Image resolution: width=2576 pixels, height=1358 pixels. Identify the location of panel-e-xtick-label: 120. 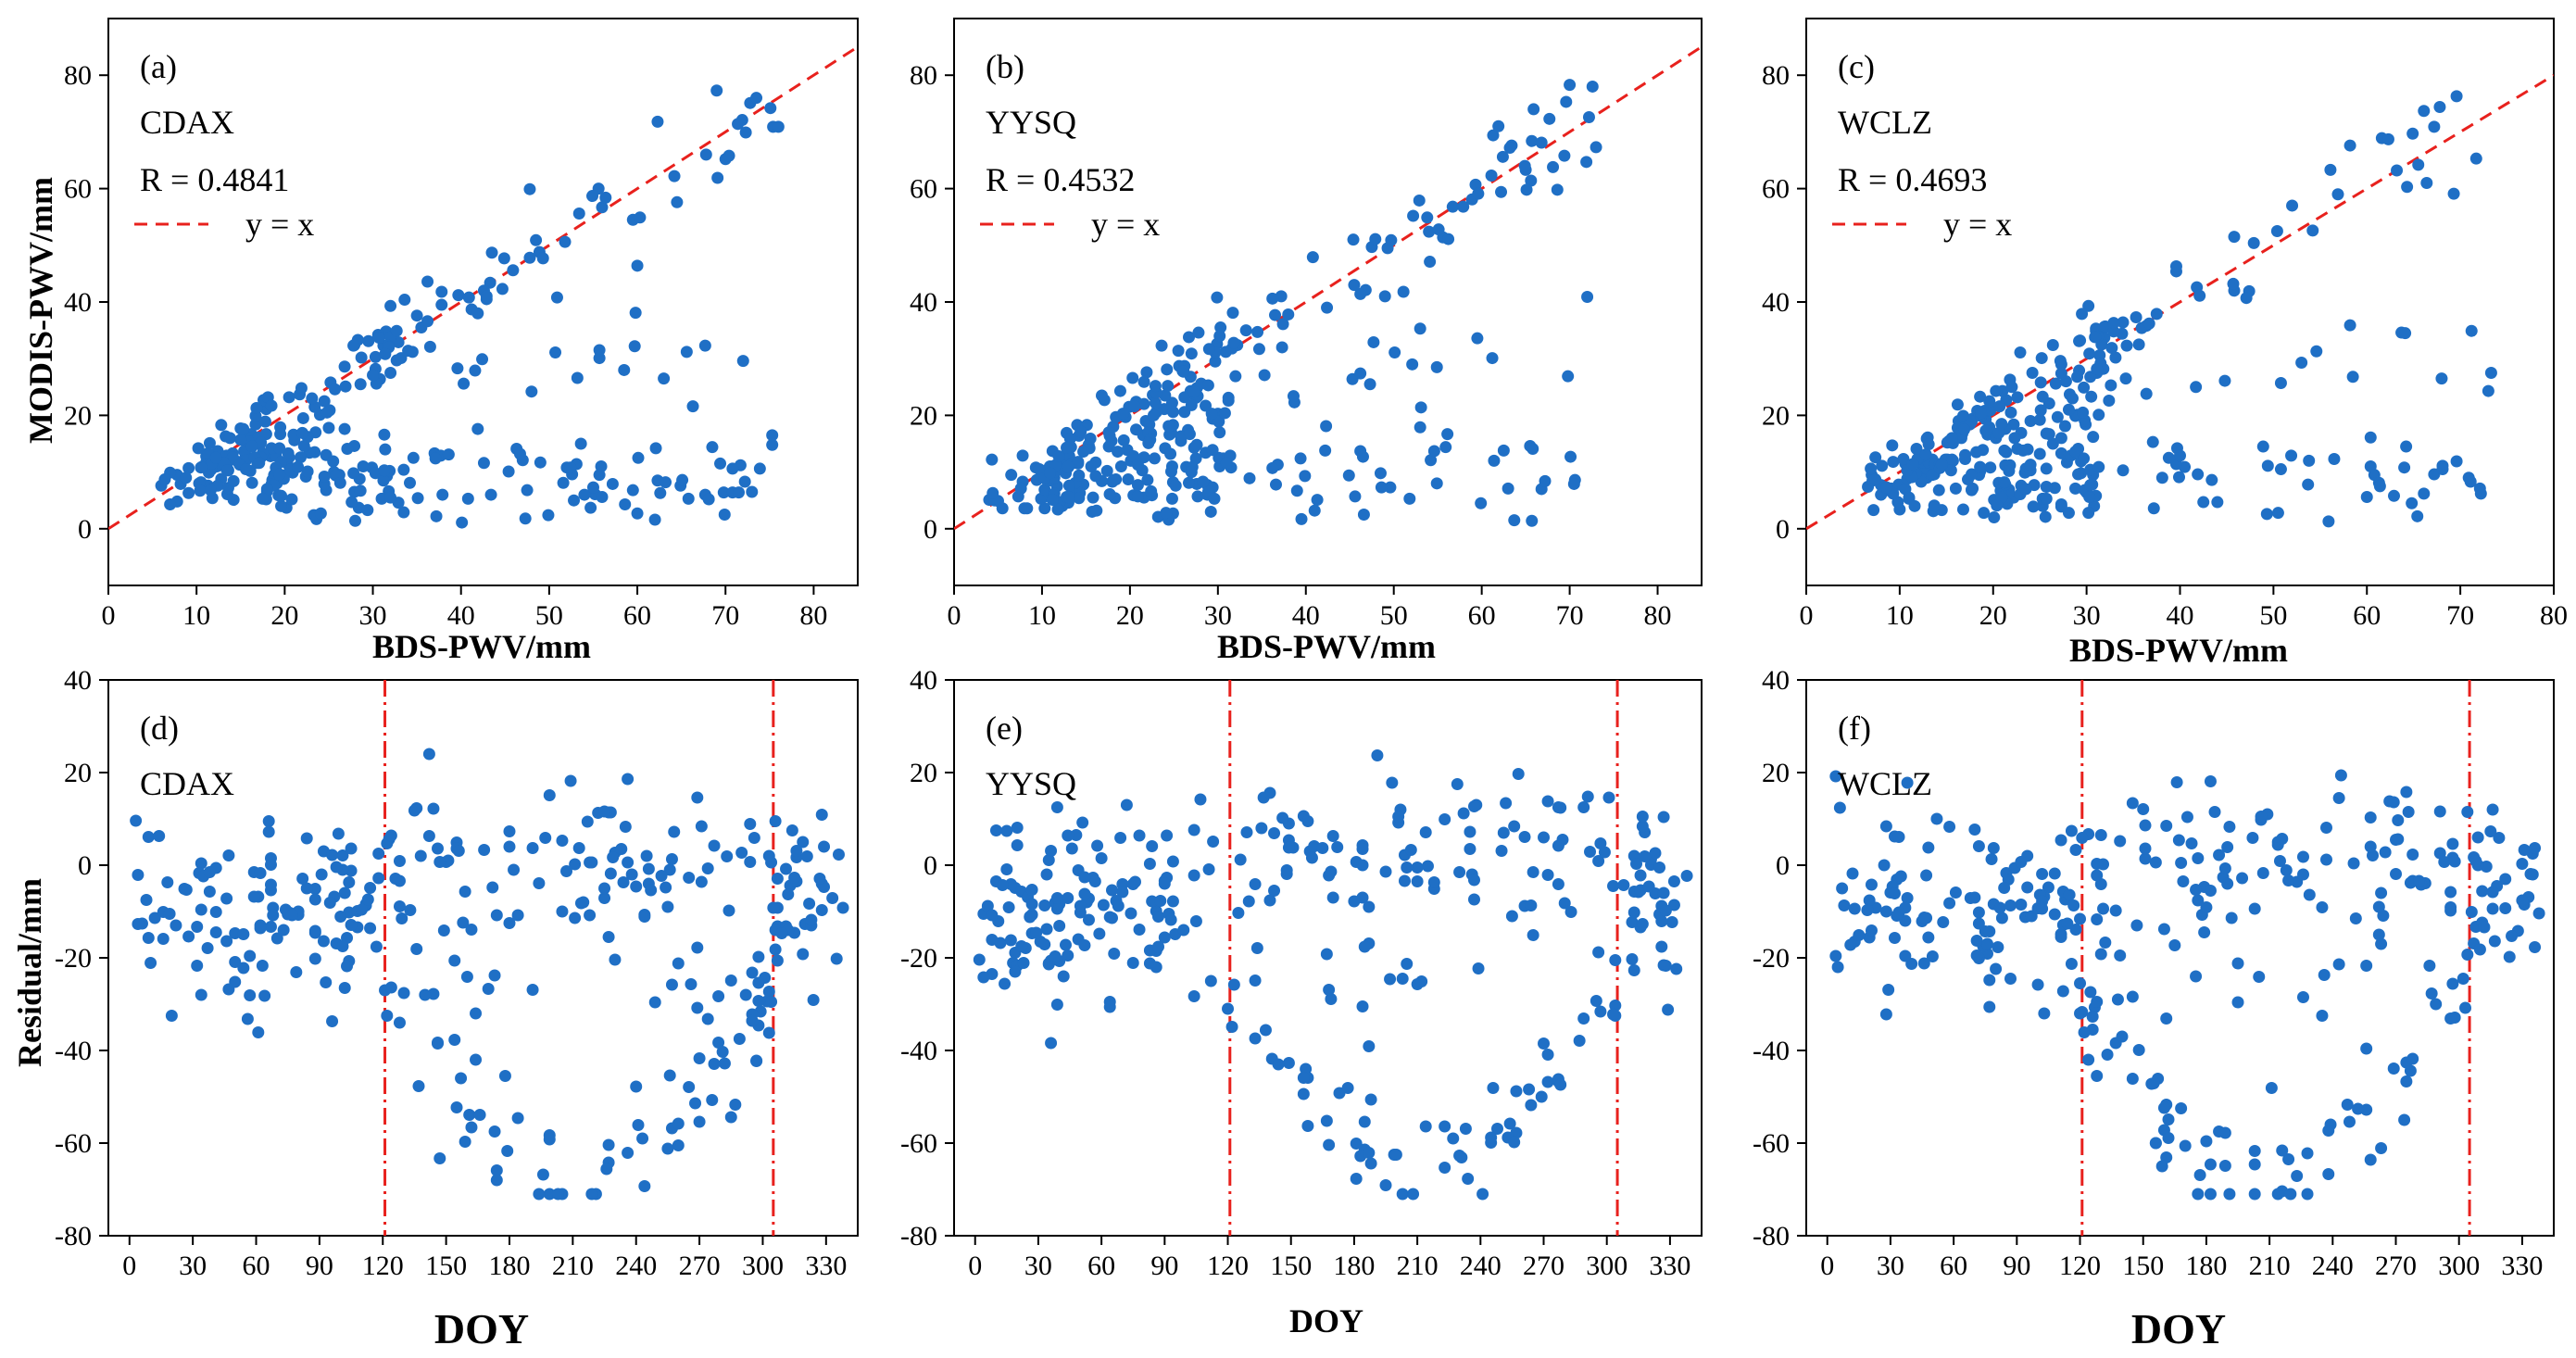
(1228, 1266).